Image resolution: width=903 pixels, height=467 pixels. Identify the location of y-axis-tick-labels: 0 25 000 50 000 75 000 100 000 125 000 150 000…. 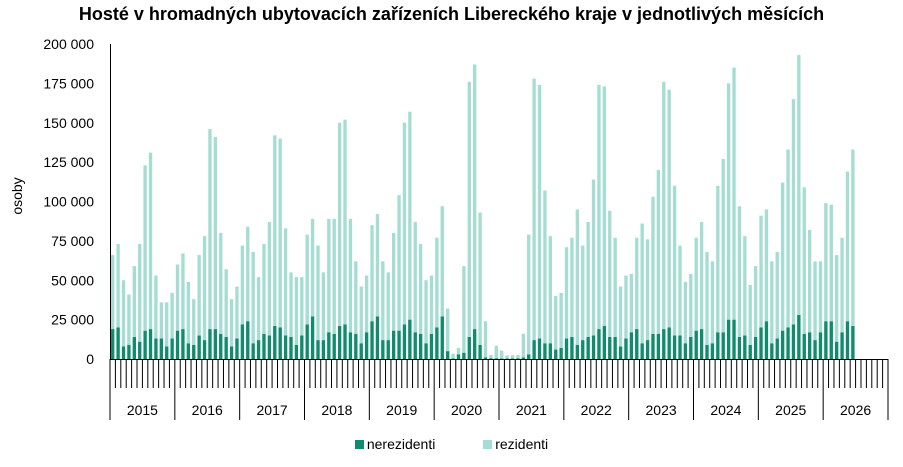
(68, 201).